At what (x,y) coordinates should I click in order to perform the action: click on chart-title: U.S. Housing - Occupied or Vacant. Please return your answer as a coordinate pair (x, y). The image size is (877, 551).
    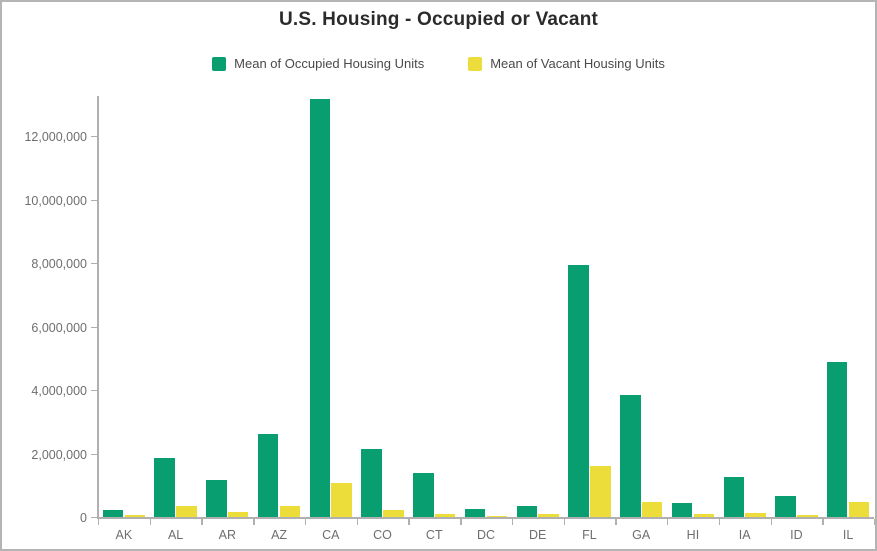
    Looking at the image, I should click on (438, 19).